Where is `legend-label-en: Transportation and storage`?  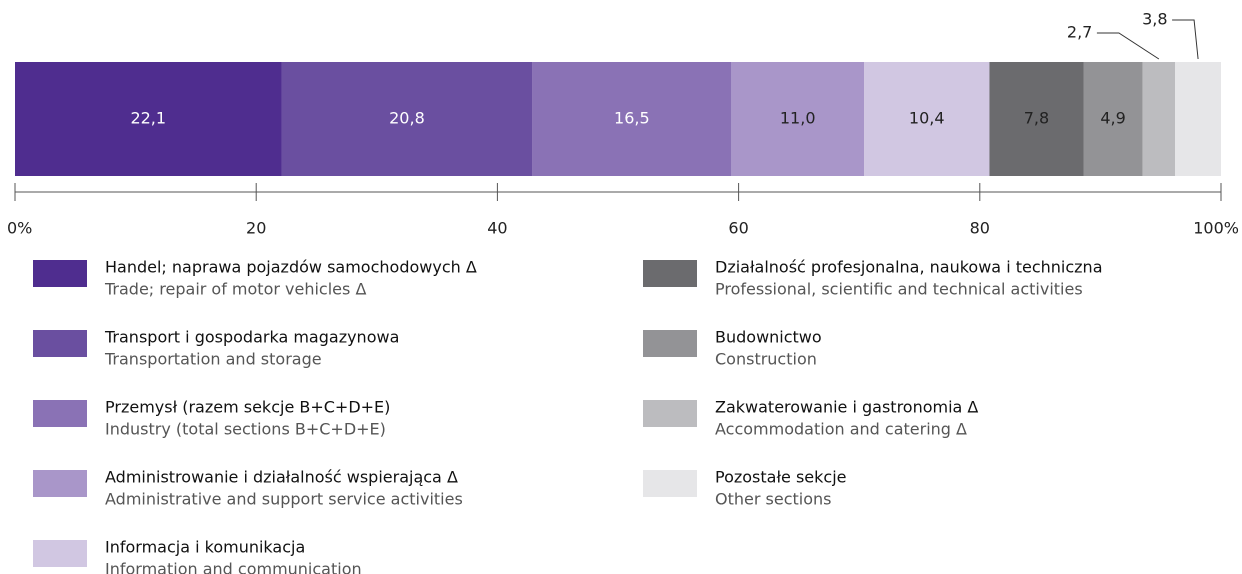
legend-label-en: Transportation and storage is located at coordinates (213, 359).